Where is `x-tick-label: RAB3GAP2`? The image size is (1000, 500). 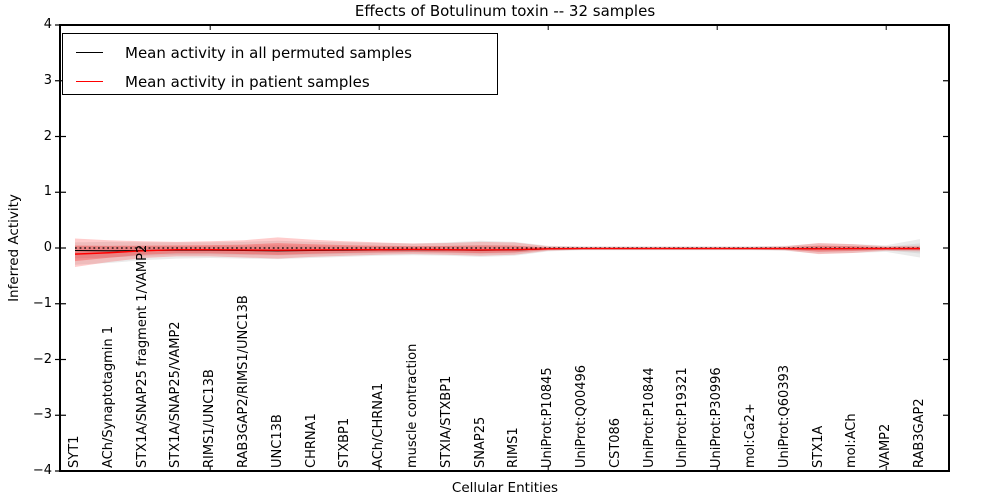 x-tick-label: RAB3GAP2 is located at coordinates (919, 433).